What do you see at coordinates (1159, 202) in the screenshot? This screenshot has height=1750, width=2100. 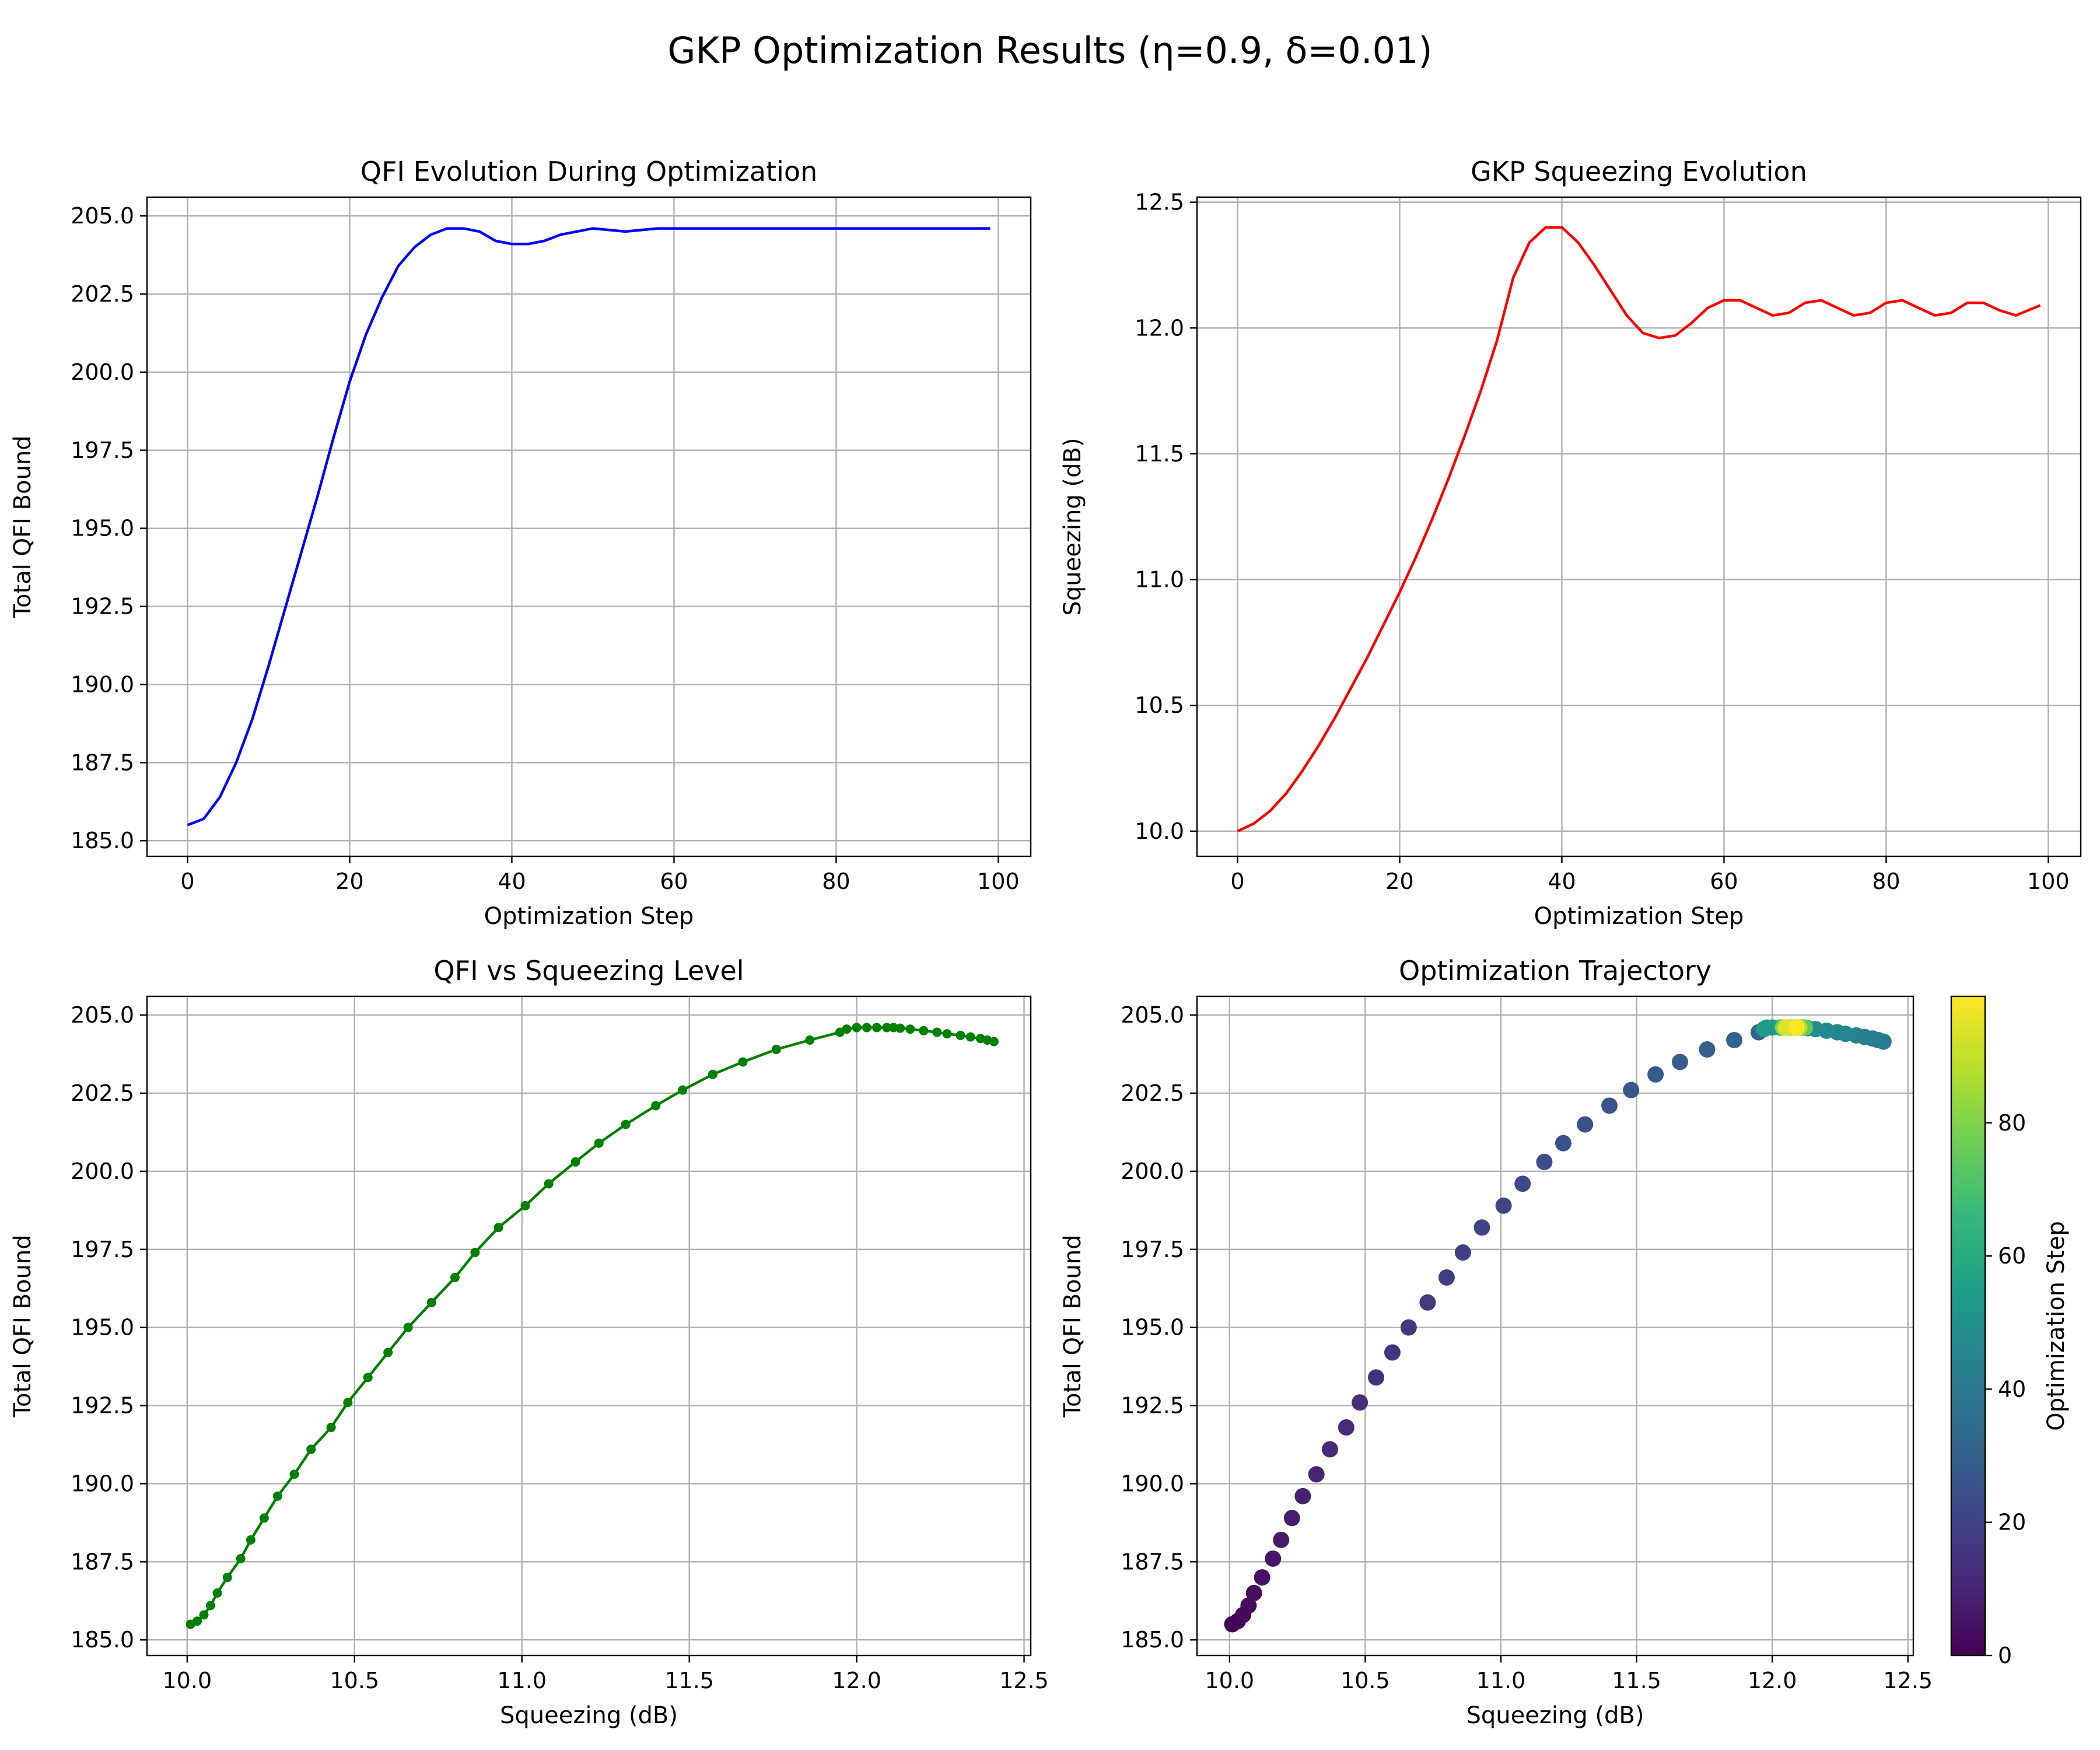 I see `y-tick-label: 12.5` at bounding box center [1159, 202].